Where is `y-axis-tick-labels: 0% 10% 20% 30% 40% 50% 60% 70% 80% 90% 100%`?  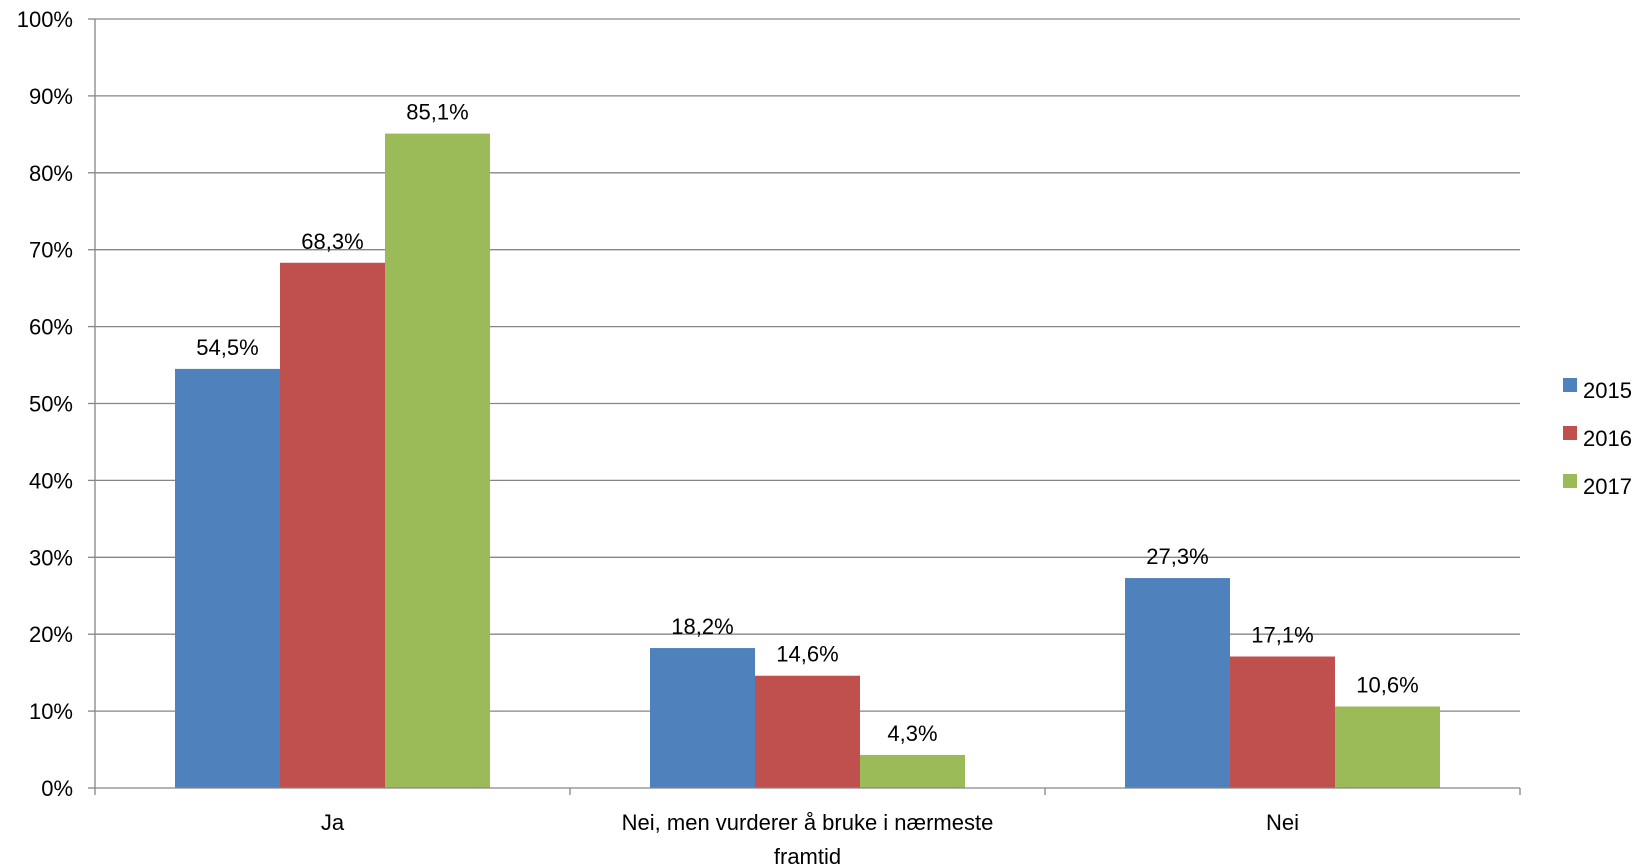
y-axis-tick-labels: 0% 10% 20% 30% 40% 50% 60% 70% 80% 90% 100% is located at coordinates (45, 404).